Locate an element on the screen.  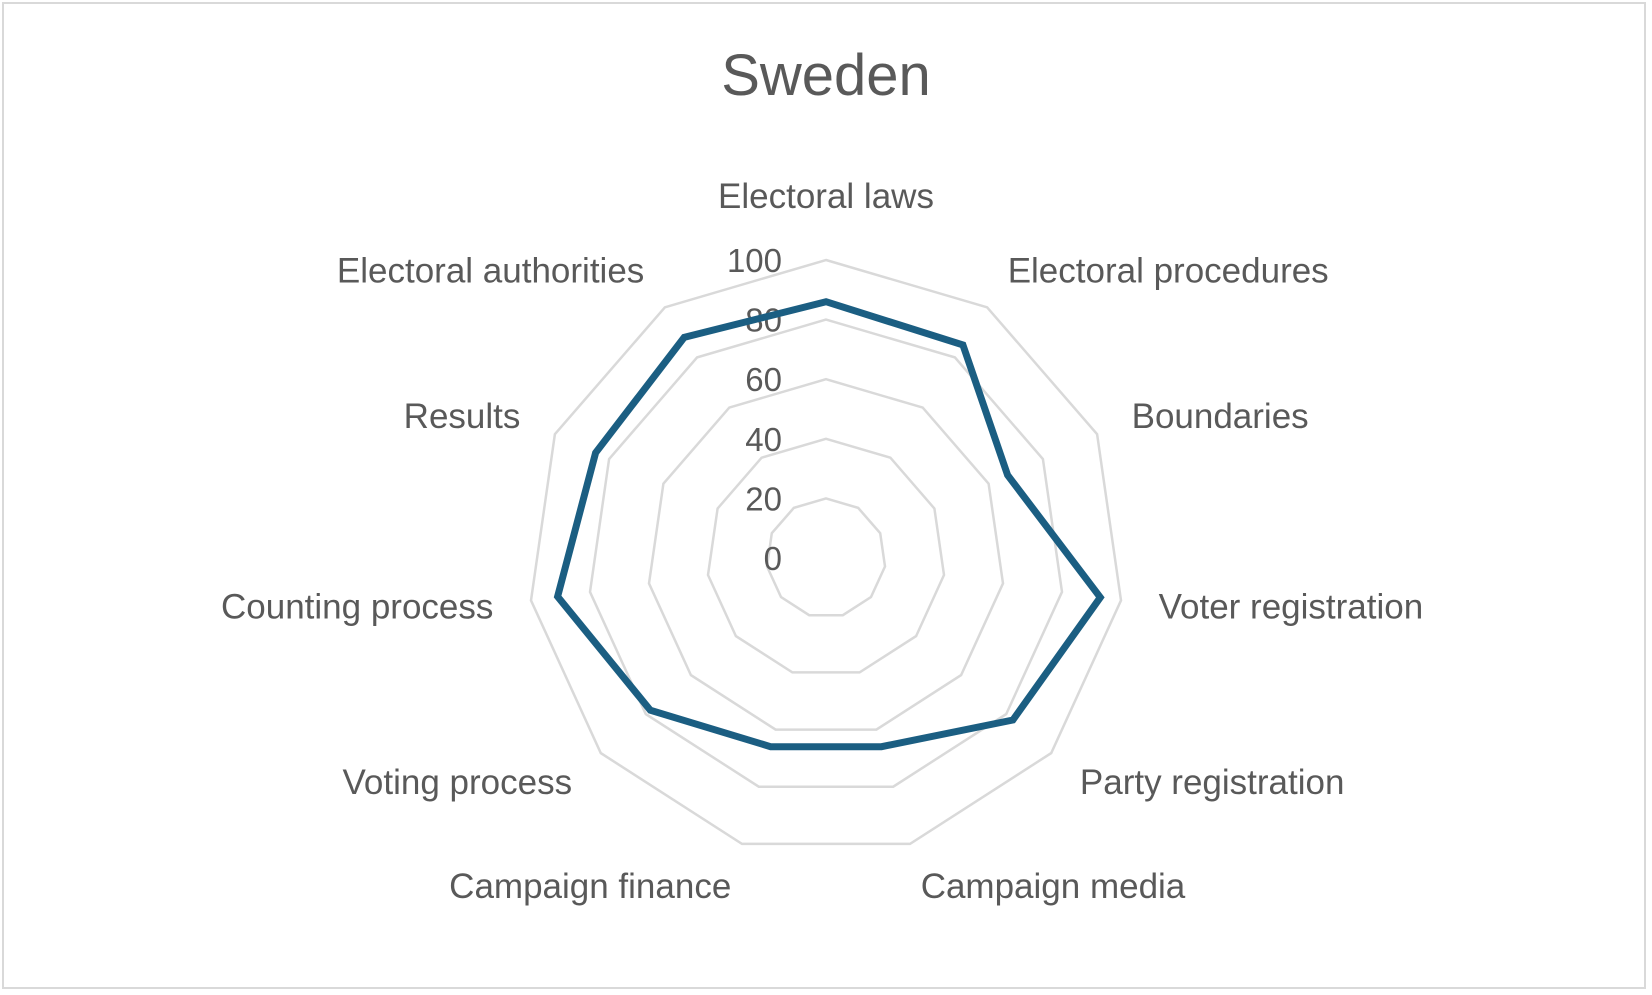
tick-label-0: 0 is located at coordinates (773, 558).